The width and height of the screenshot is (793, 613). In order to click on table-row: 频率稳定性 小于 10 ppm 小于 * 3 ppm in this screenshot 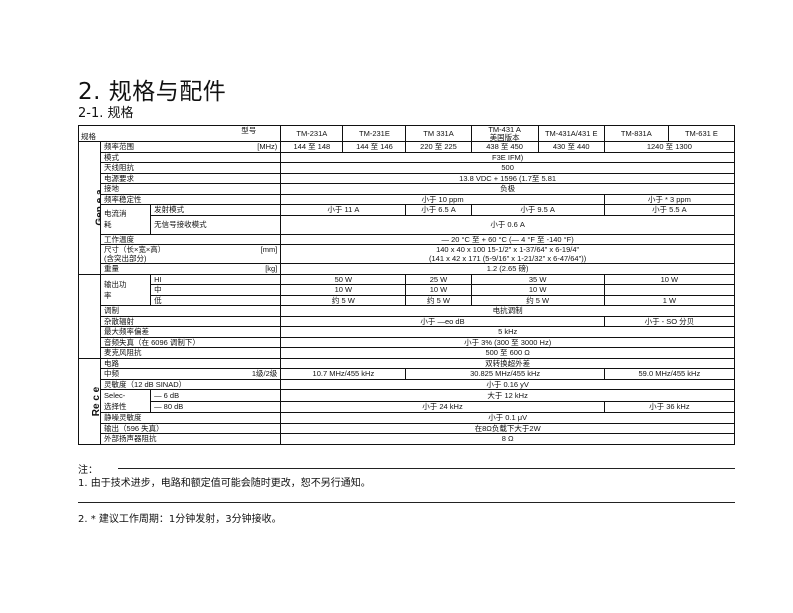, I will do `click(407, 199)`.